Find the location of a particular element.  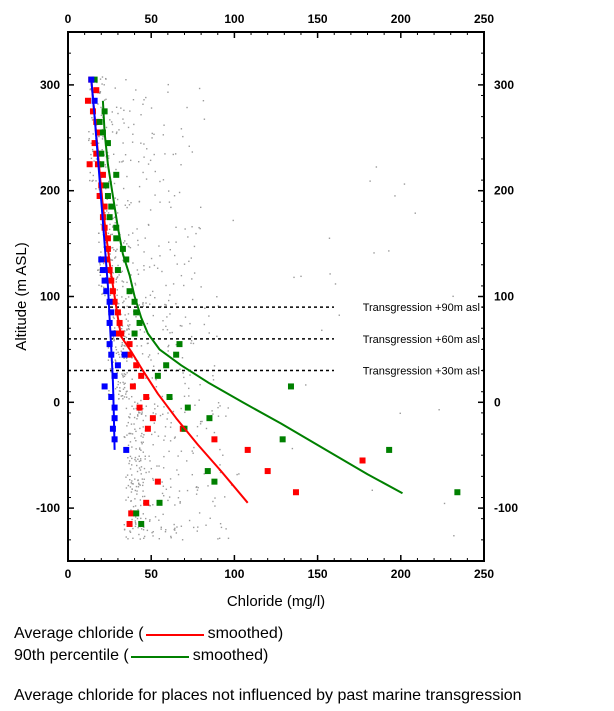

y-tick-label-right: 100 is located at coordinates (504, 297).